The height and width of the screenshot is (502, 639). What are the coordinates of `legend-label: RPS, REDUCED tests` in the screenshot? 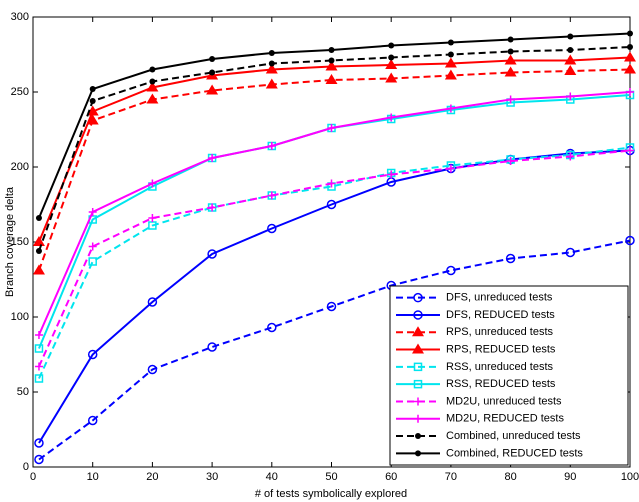 It's located at (501, 349).